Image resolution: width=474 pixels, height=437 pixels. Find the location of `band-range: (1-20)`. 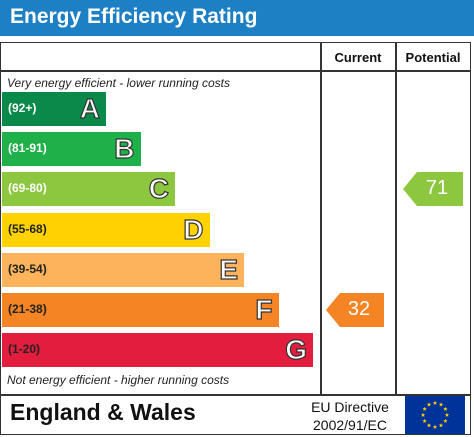

band-range: (1-20) is located at coordinates (24, 349).